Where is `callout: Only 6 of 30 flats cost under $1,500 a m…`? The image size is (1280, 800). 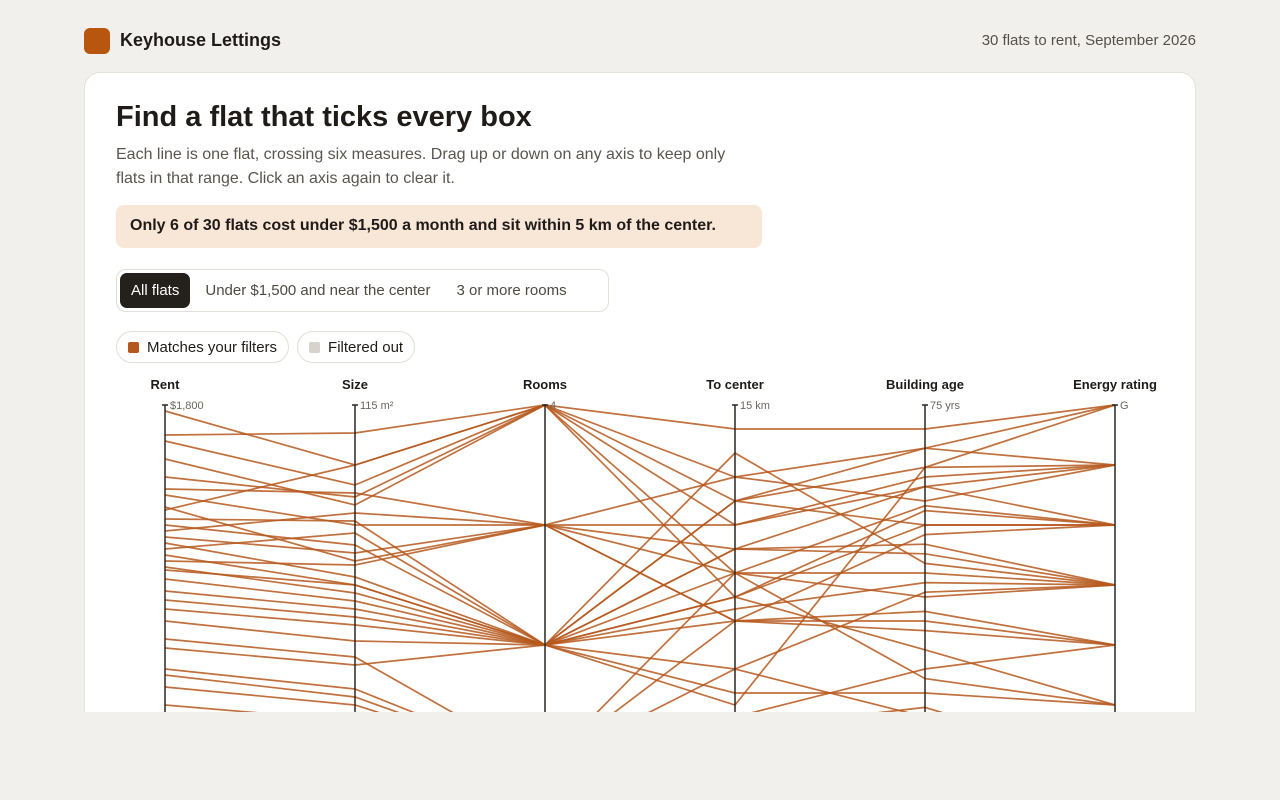 callout: Only 6 of 30 flats cost under $1,500 a m… is located at coordinates (439, 226).